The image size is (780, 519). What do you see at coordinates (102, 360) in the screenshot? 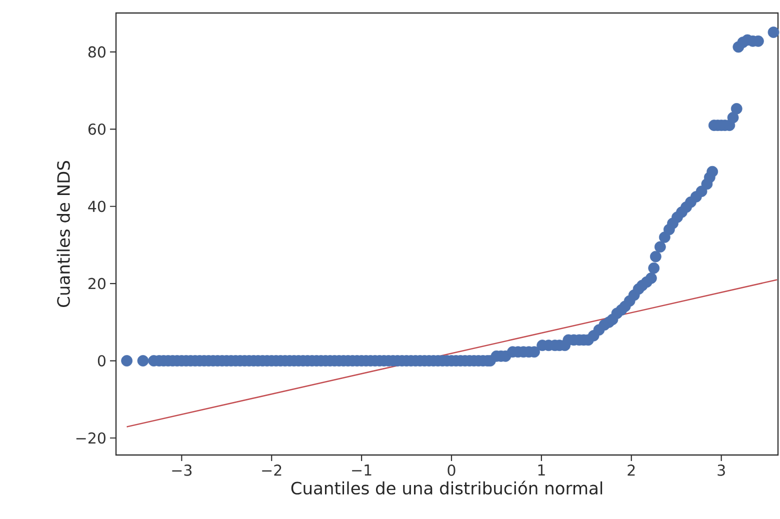
I see `y-tick-label: 0` at bounding box center [102, 360].